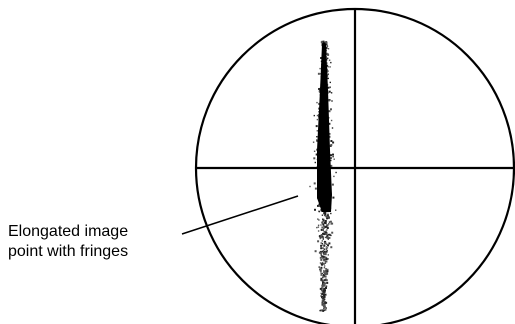  Describe the element at coordinates (324, 127) in the screenshot. I see `elongated-image-point-core` at that location.